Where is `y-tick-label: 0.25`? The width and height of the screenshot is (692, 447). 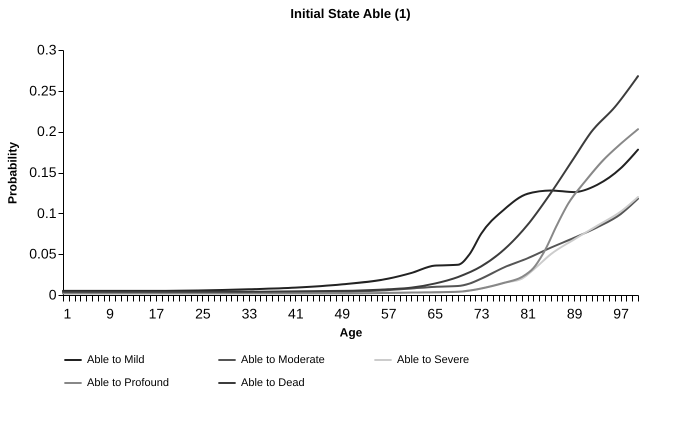 y-tick-label: 0.25 is located at coordinates (43, 90).